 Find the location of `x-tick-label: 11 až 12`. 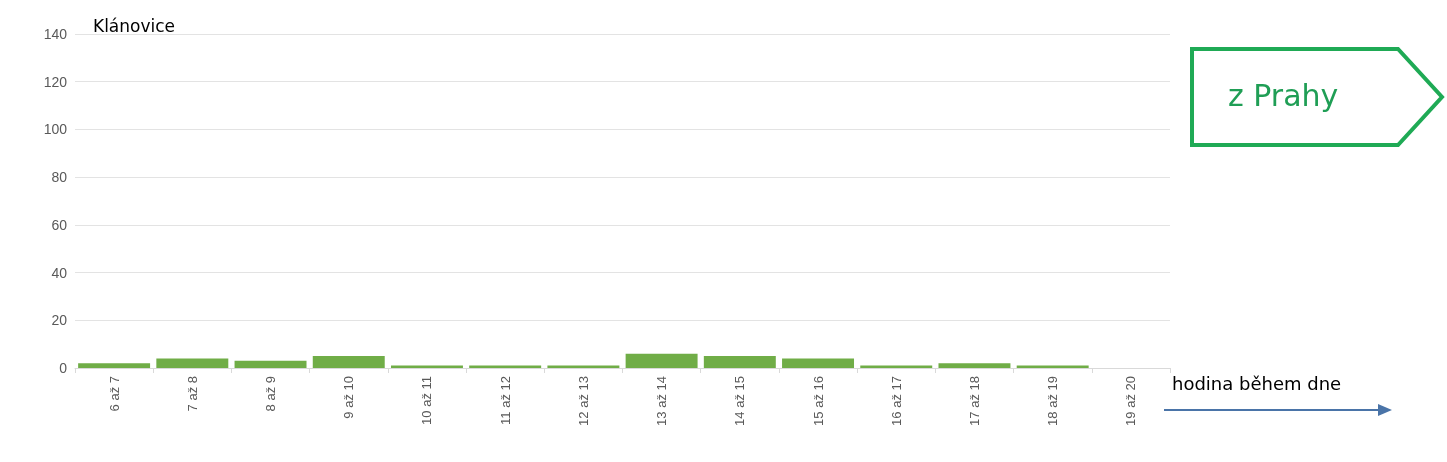

x-tick-label: 11 až 12 is located at coordinates (505, 400).